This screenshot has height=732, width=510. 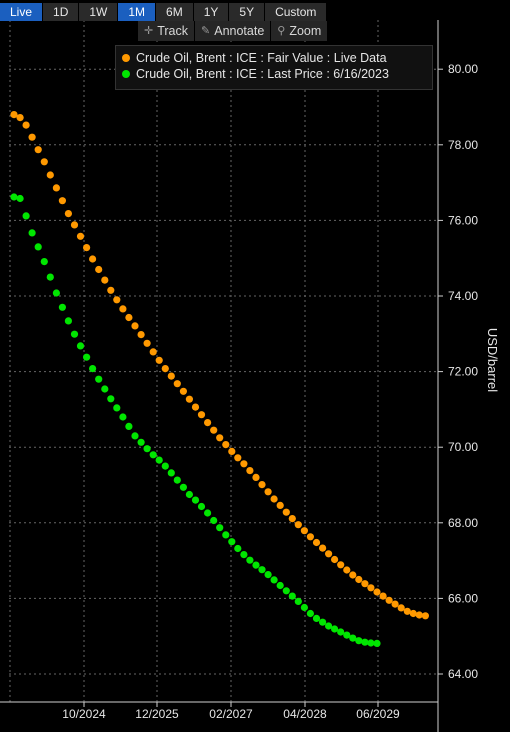 What do you see at coordinates (99, 12) in the screenshot?
I see `timeframe-1w-button: 1W` at bounding box center [99, 12].